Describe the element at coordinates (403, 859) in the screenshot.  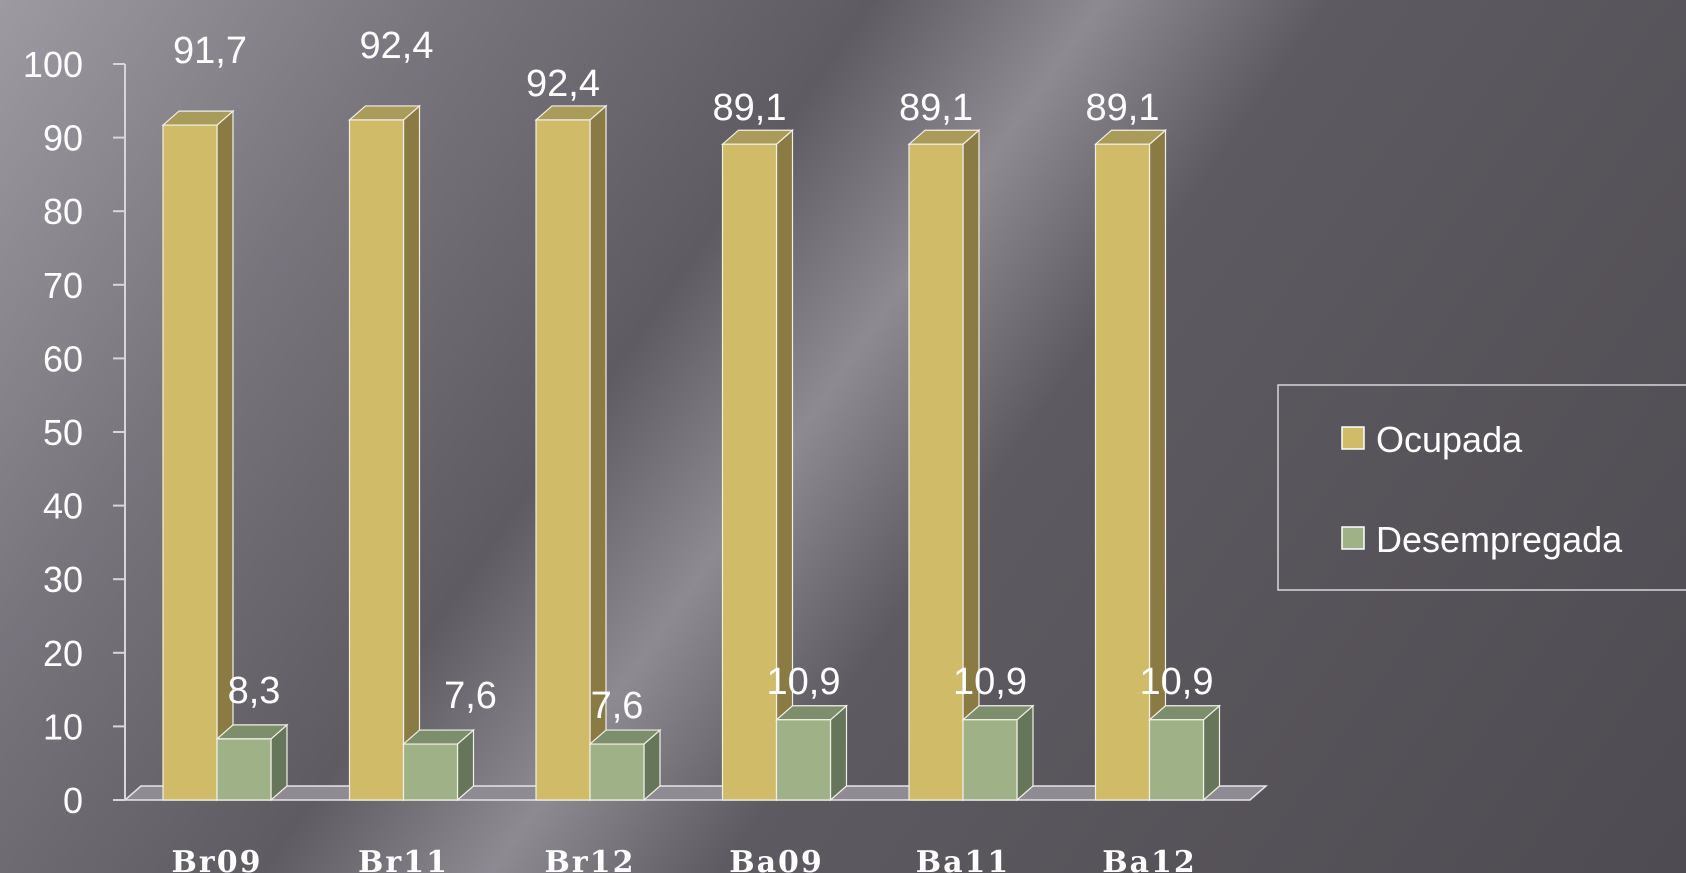
I see `x-category-label-br11: Br11` at that location.